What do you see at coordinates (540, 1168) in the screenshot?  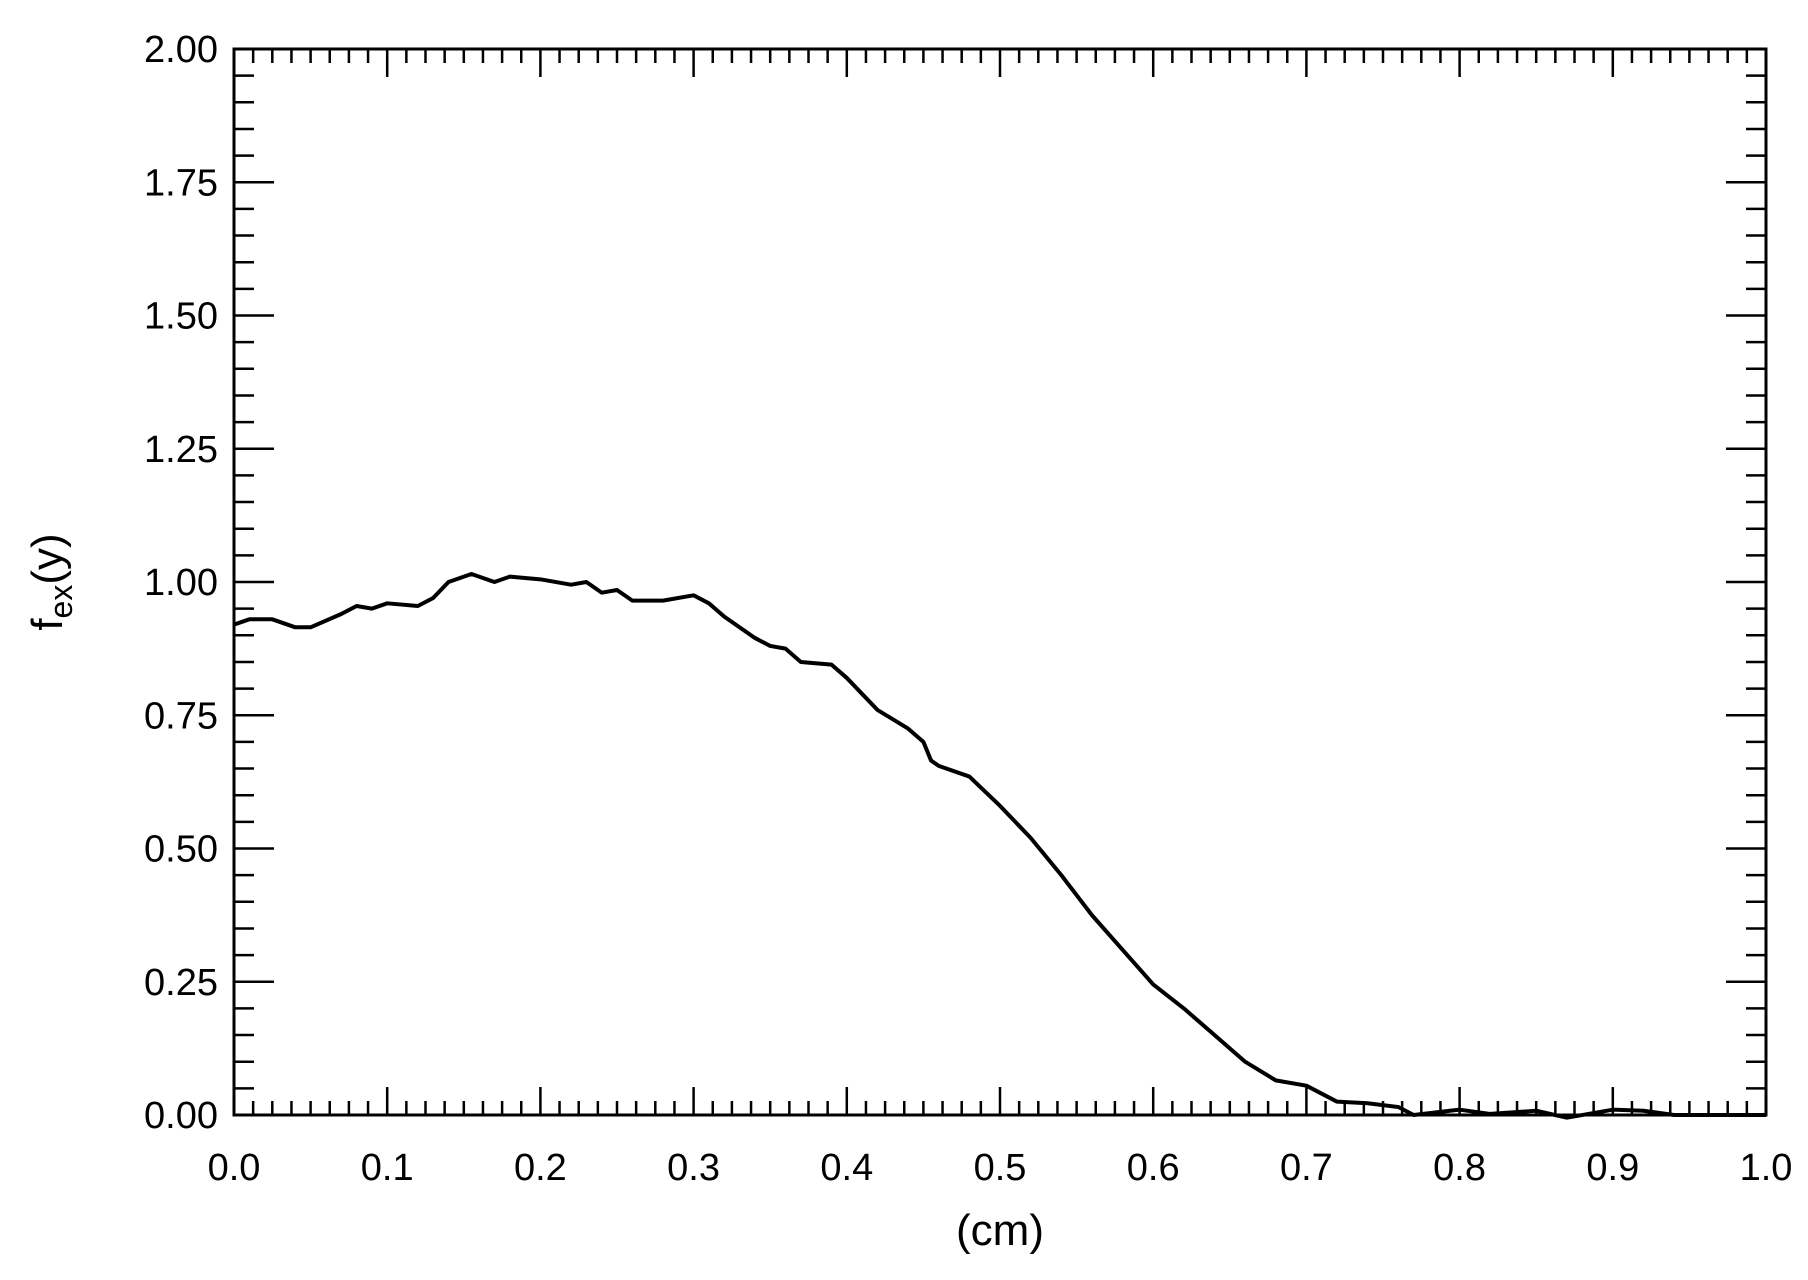 I see `x-tick-label: 0.2` at bounding box center [540, 1168].